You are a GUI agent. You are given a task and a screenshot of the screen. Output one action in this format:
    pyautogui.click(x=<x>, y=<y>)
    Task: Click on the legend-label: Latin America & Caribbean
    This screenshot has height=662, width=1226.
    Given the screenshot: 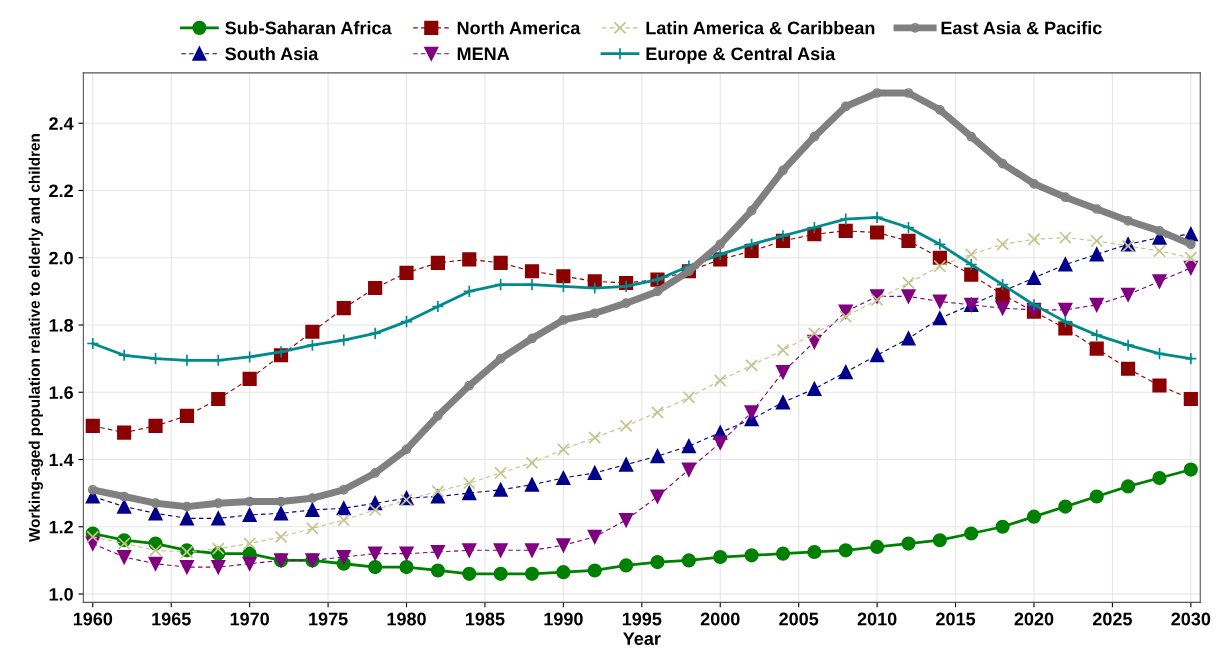 What is the action you would take?
    pyautogui.click(x=760, y=28)
    